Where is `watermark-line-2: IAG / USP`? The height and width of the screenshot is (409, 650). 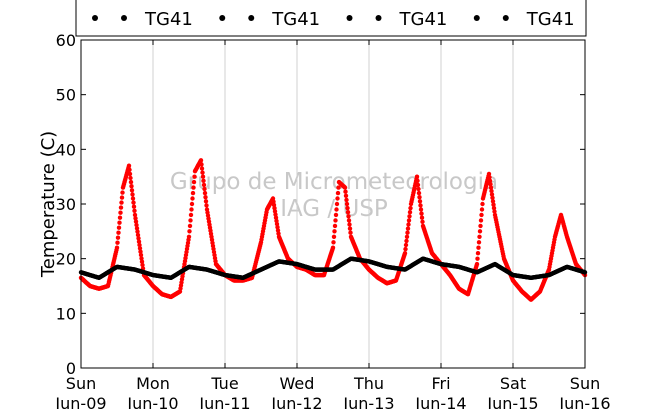
watermark-line-2: IAG / USP is located at coordinates (334, 209).